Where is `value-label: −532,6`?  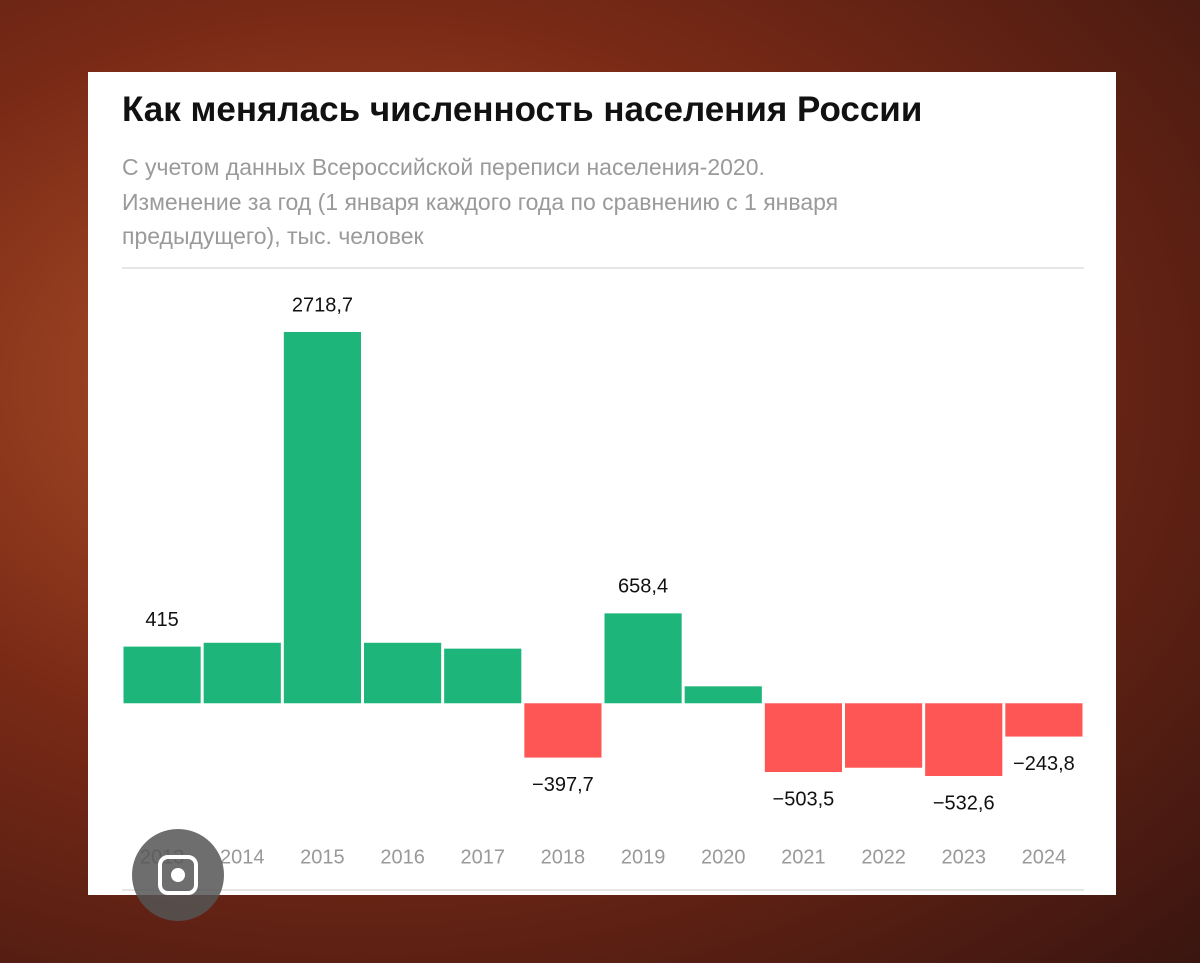 value-label: −532,6 is located at coordinates (964, 803).